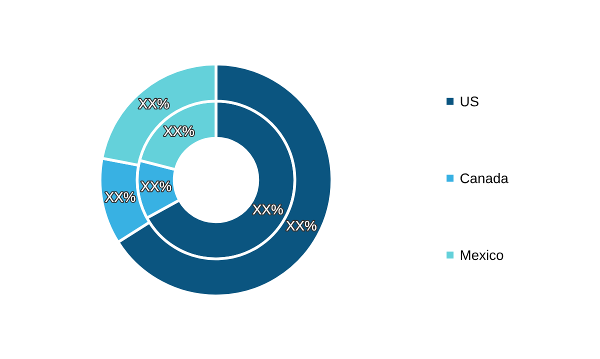 Image resolution: width=600 pixels, height=359 pixels. What do you see at coordinates (469, 101) in the screenshot?
I see `legend-label: US` at bounding box center [469, 101].